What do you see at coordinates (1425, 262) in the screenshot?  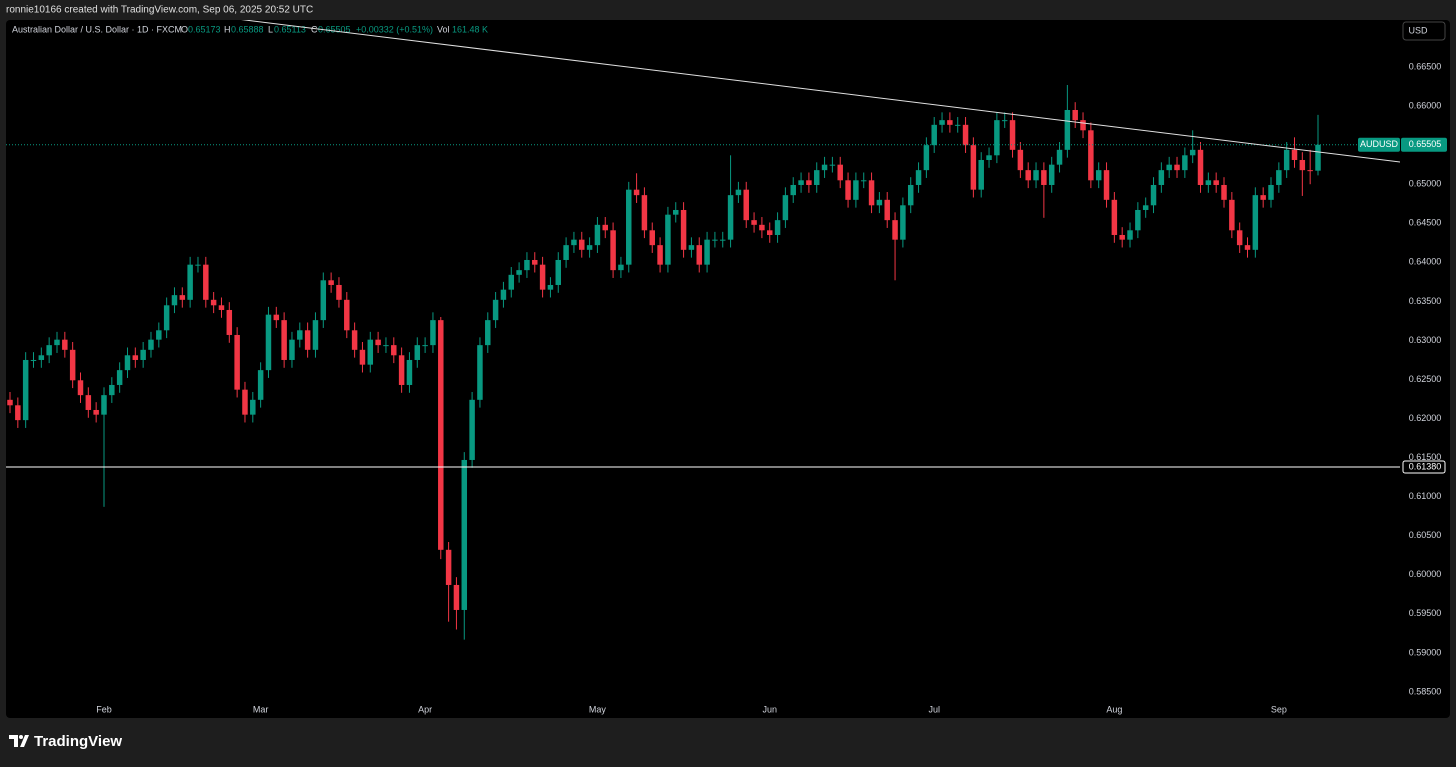 I see `y-tick-label: 0.64000` at bounding box center [1425, 262].